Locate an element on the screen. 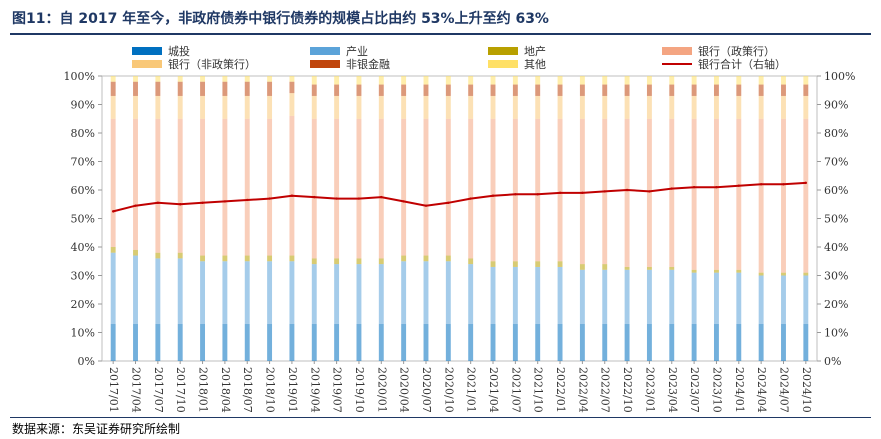 The height and width of the screenshot is (439, 881). y-left-tick-label: 30% is located at coordinates (83, 276).